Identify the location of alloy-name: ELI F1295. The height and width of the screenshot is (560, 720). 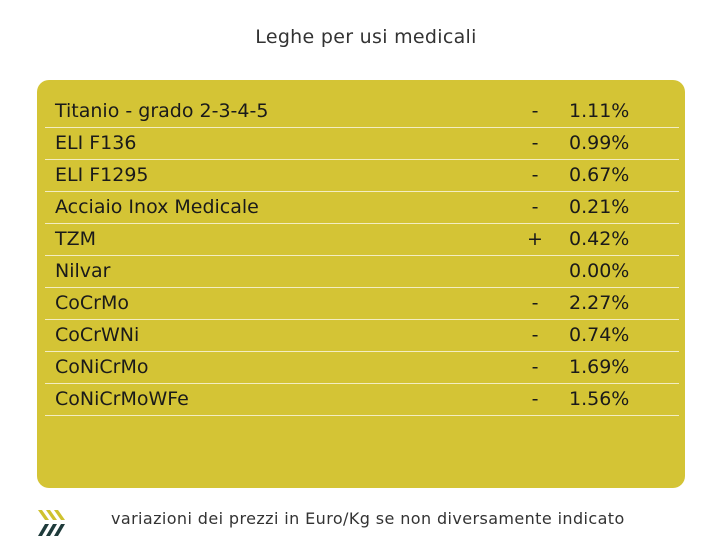
(102, 175).